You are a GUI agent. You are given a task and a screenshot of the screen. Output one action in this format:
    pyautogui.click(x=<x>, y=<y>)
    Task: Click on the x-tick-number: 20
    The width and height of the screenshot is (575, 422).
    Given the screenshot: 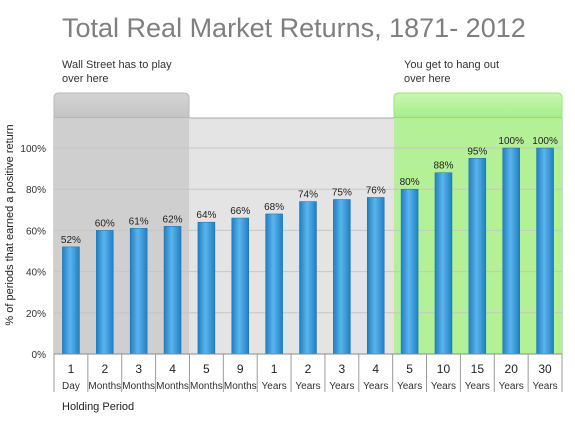 What is the action you would take?
    pyautogui.click(x=512, y=369)
    